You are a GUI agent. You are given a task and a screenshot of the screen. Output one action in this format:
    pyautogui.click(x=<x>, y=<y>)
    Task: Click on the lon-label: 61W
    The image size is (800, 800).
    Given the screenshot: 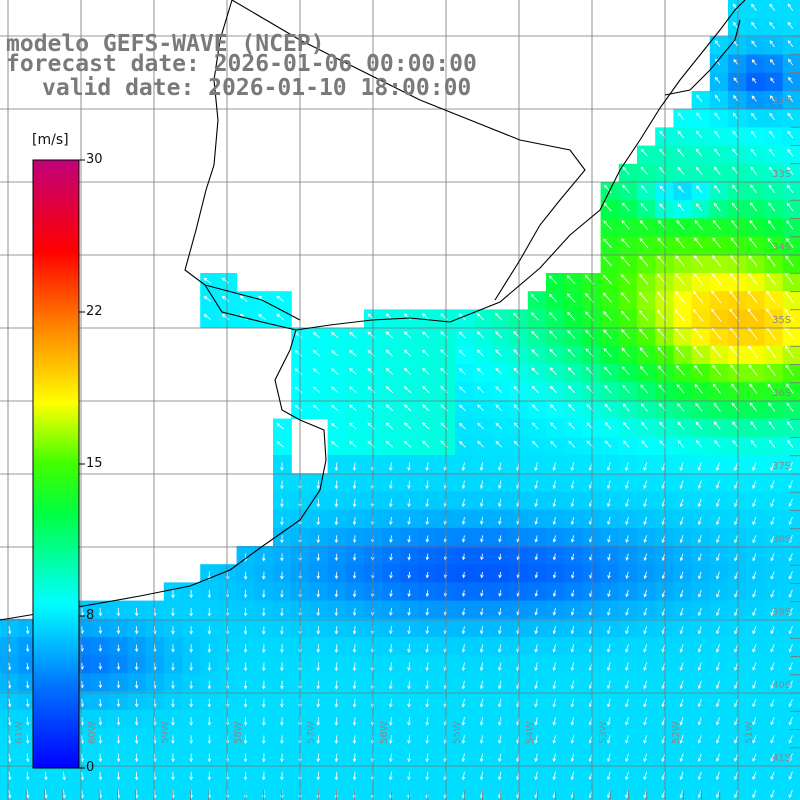 What is the action you would take?
    pyautogui.click(x=19, y=732)
    